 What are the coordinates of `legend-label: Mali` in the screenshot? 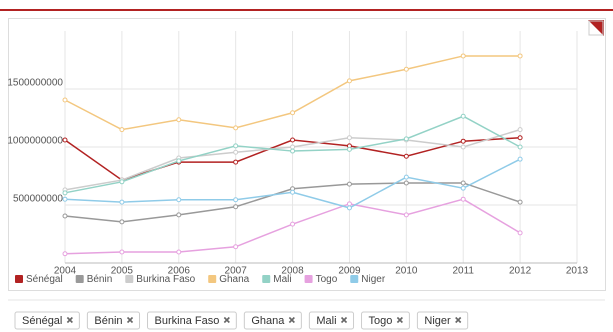 It's located at (282, 279).